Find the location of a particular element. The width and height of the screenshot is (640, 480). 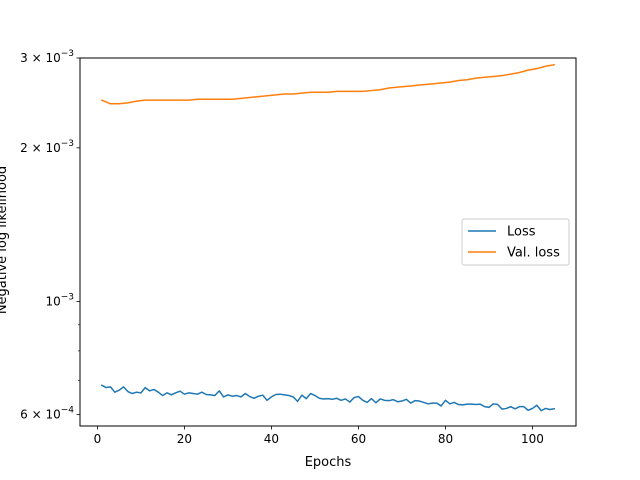

series-line-loss is located at coordinates (328, 398).